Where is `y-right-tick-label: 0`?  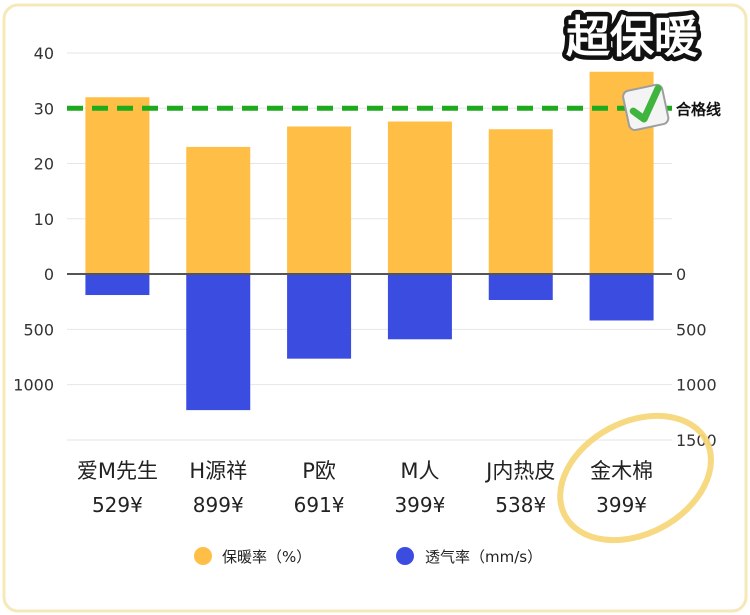
y-right-tick-label: 0 is located at coordinates (681, 274).